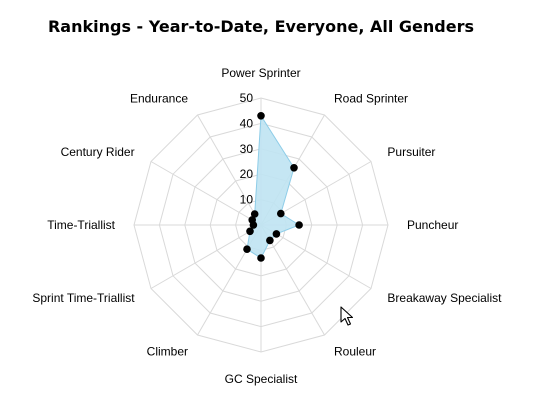  What do you see at coordinates (432, 225) in the screenshot?
I see `axis-label: Puncheur` at bounding box center [432, 225].